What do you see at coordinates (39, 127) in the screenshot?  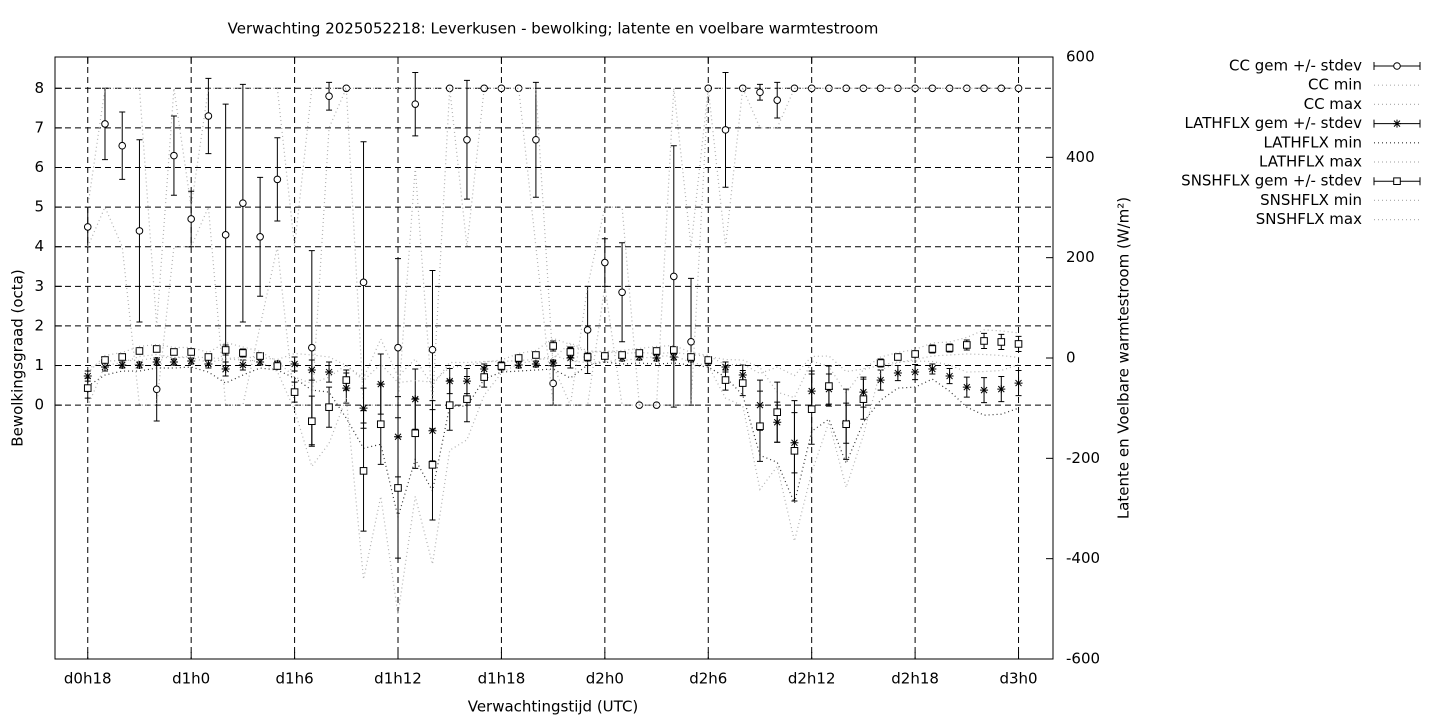 I see `y-tick-label: 7` at bounding box center [39, 127].